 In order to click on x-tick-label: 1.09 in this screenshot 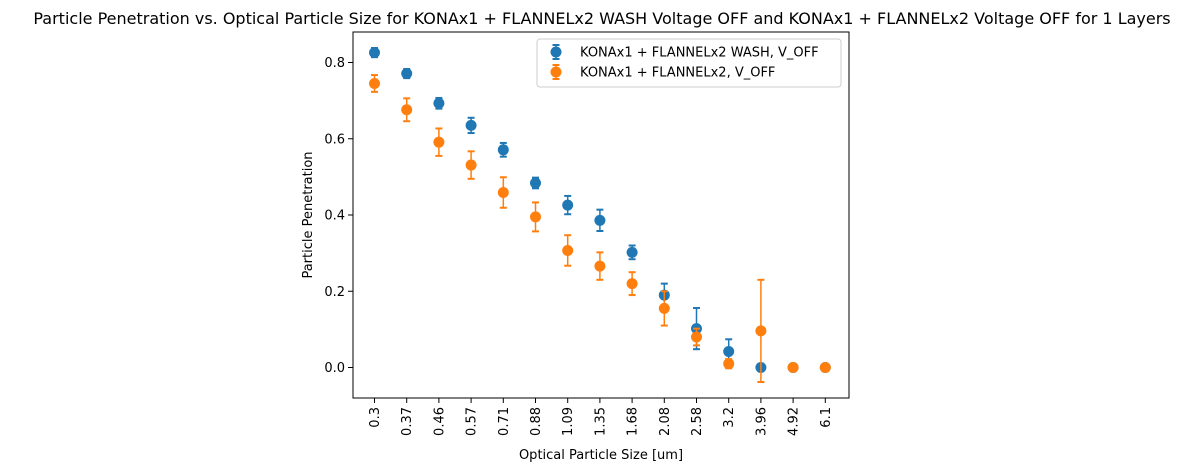, I will do `click(568, 421)`.